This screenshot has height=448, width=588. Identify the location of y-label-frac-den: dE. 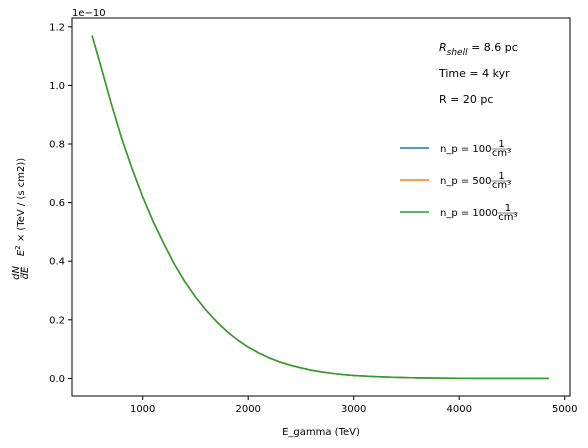
(25, 272).